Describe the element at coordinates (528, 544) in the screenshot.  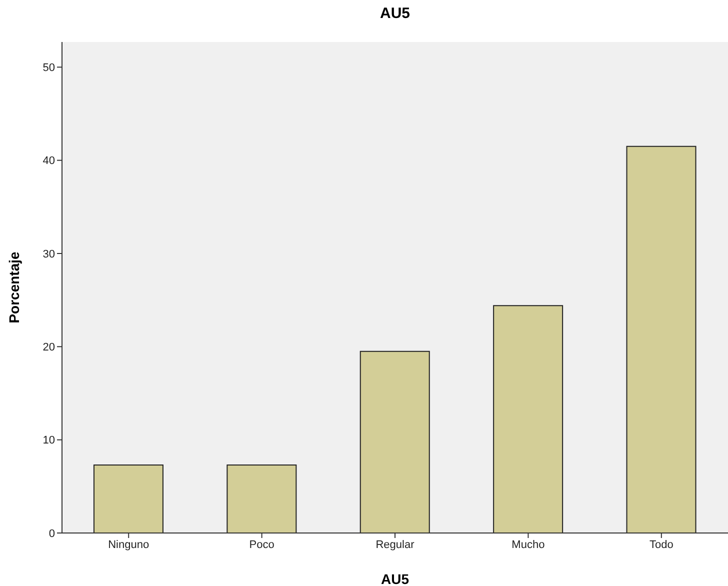
I see `x-tick-label: Mucho` at that location.